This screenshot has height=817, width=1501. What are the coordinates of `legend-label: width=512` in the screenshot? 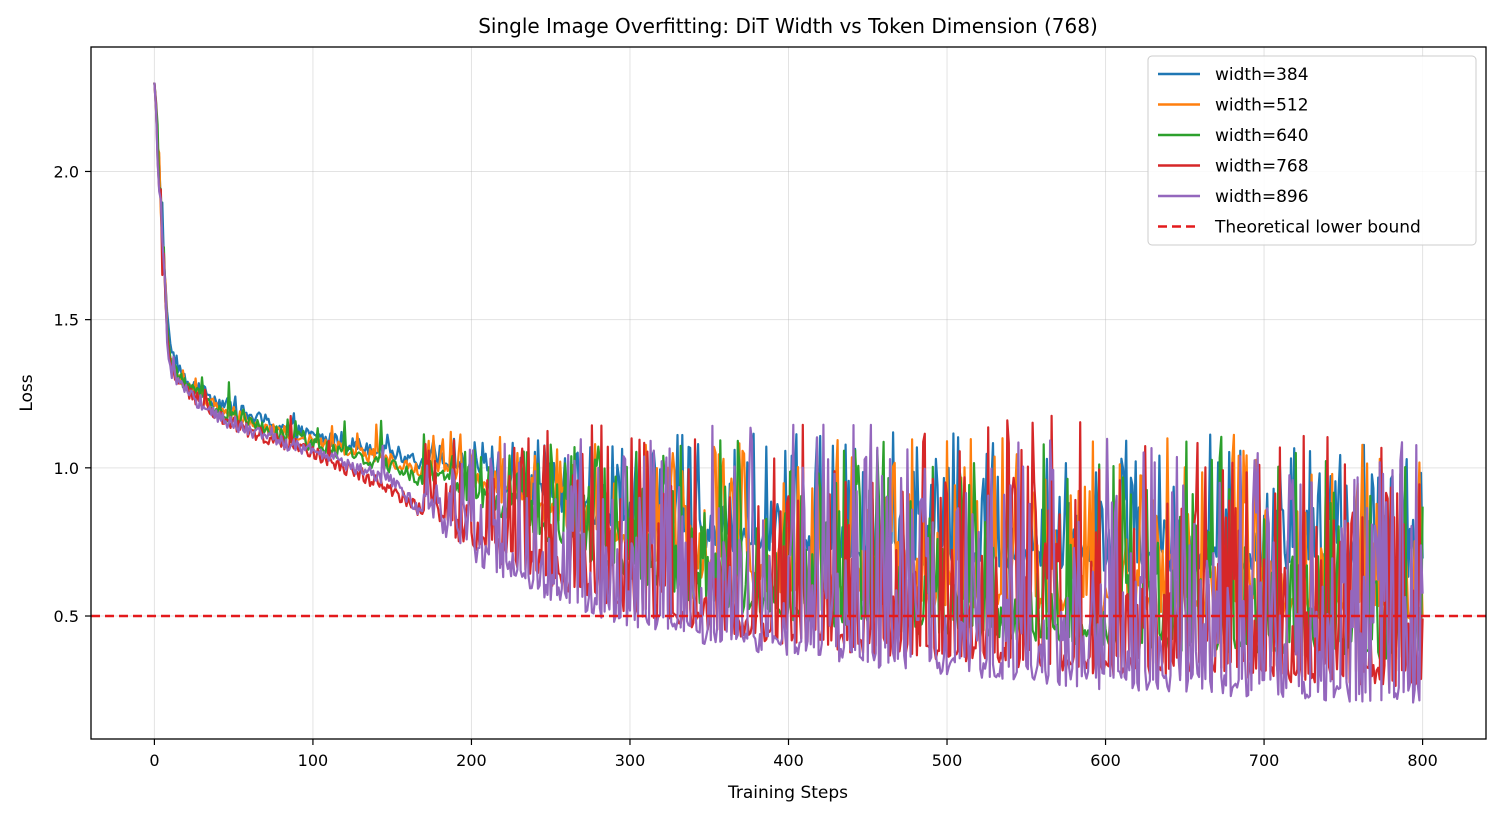 It's located at (1262, 106).